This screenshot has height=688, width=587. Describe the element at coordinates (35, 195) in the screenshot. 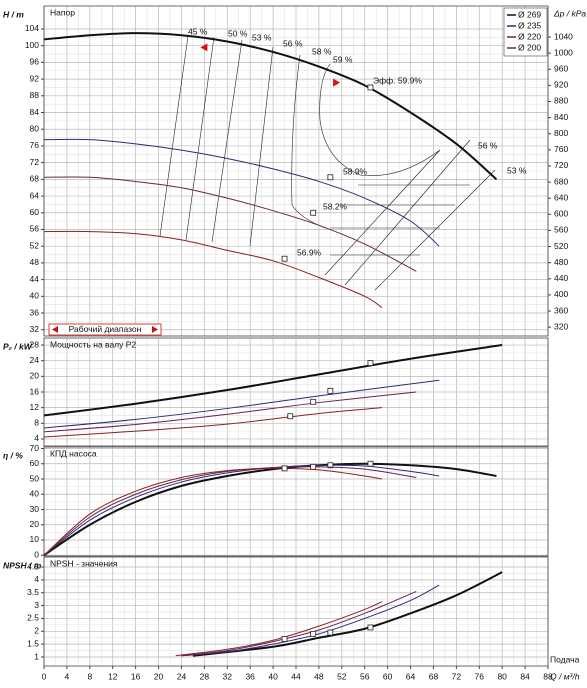

I see `y-tick-label: 64` at that location.